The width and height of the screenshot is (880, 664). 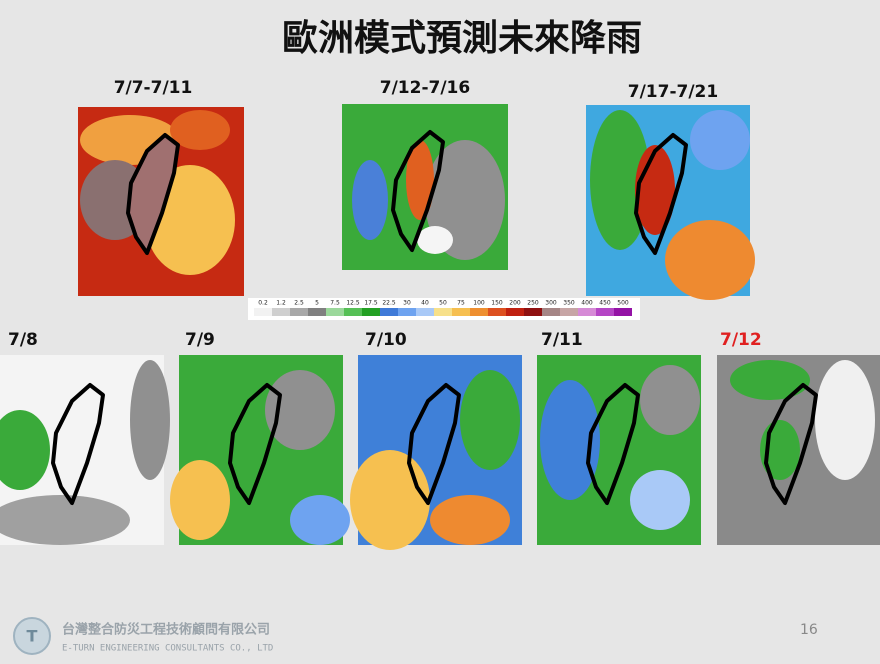 What do you see at coordinates (587, 303) in the screenshot?
I see `colorbar-label: 400` at bounding box center [587, 303].